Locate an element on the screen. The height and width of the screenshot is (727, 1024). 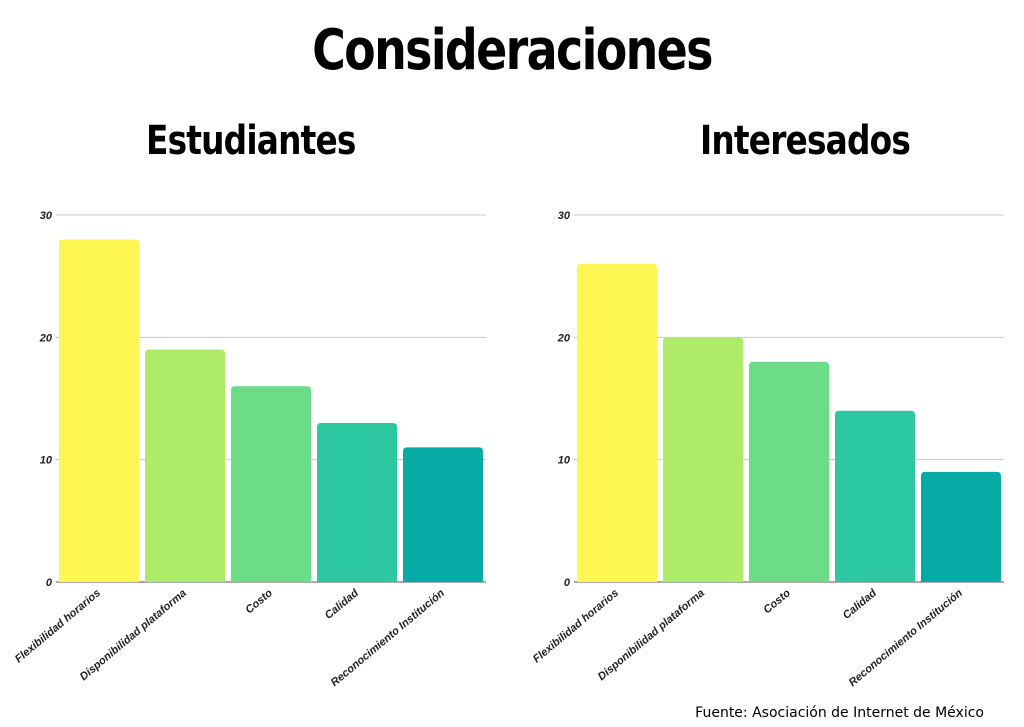
page-title: Consideraciones is located at coordinates (512, 50).